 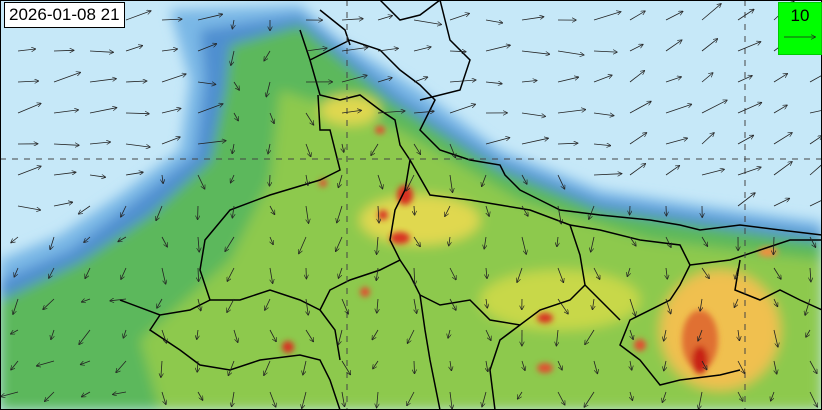 I want to click on reference-arrow-icon, so click(x=800, y=37).